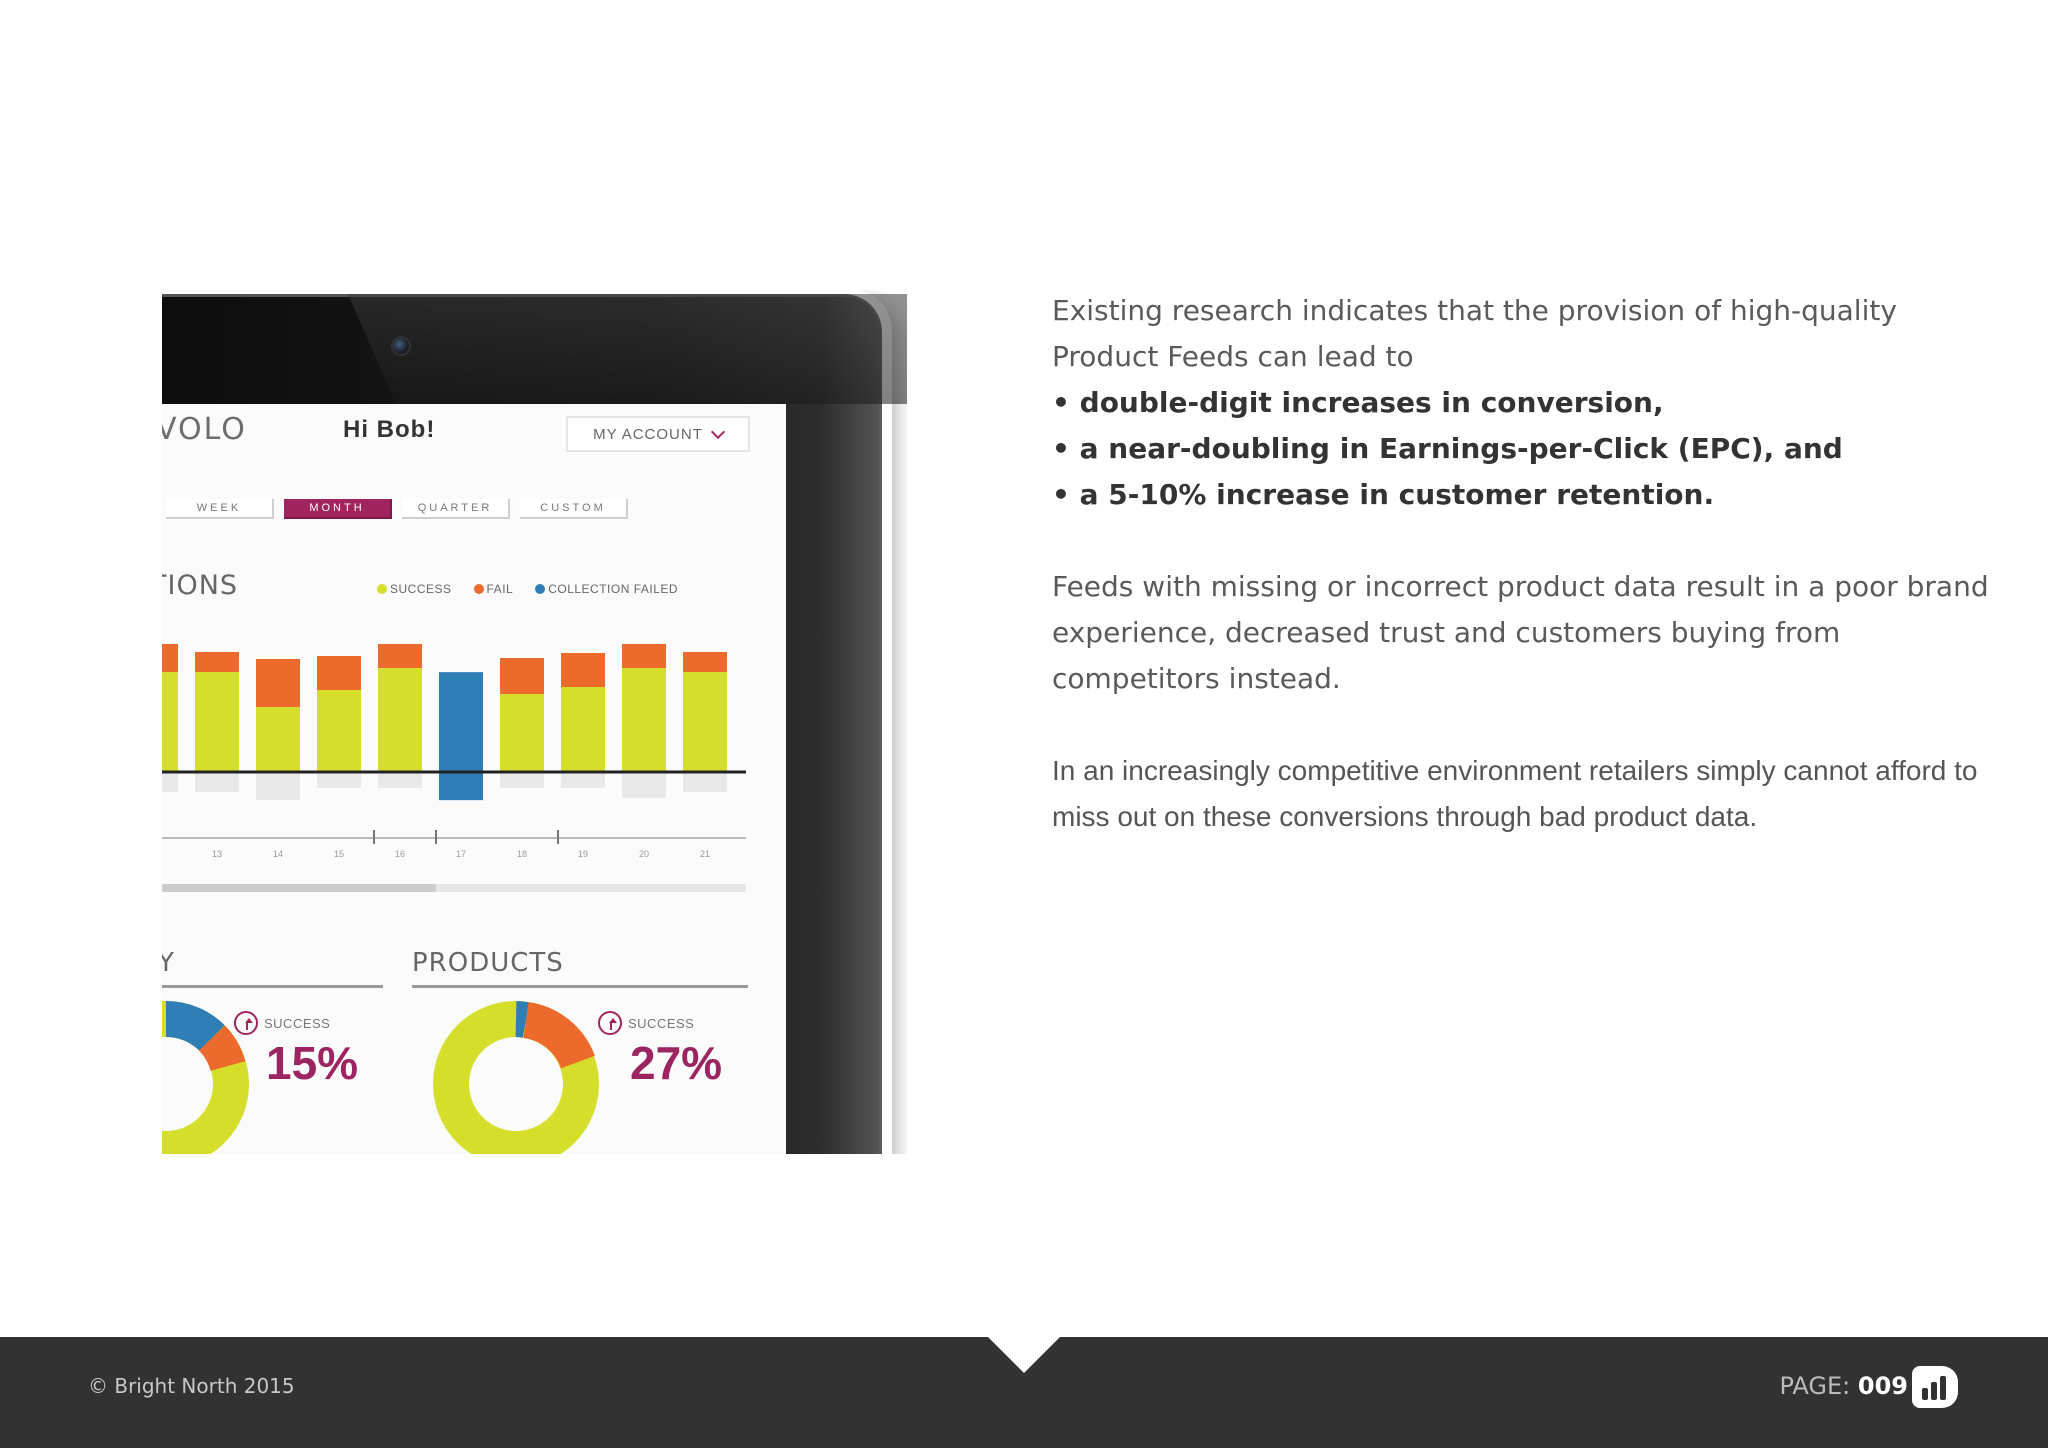 Image resolution: width=2048 pixels, height=1448 pixels. What do you see at coordinates (397, 509) in the screenshot?
I see `period-tabs: WEEK MONTH QUARTER CUSTOM` at bounding box center [397, 509].